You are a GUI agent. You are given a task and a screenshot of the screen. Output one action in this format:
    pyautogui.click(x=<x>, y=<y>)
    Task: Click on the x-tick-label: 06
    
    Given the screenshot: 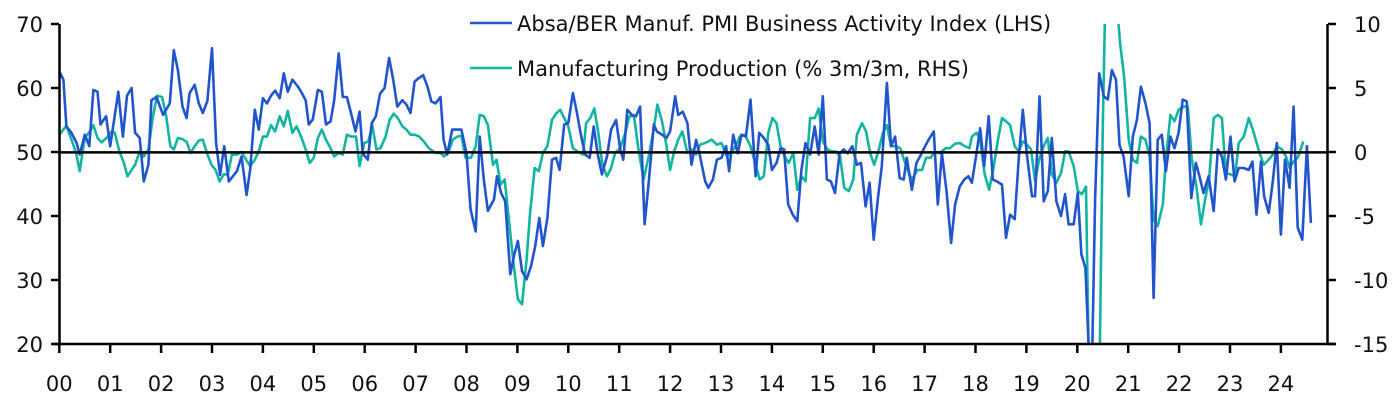 What is the action you would take?
    pyautogui.click(x=364, y=384)
    